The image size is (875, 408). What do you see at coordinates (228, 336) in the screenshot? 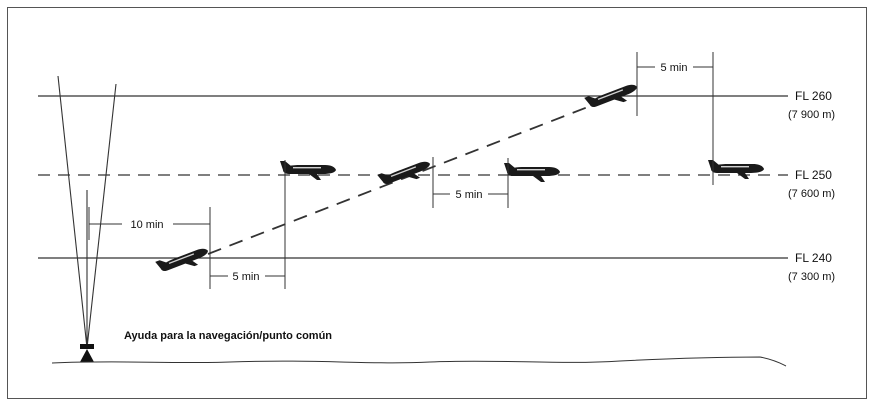
I see `nav-aid-label: Ayuda para la navegación/punto común` at bounding box center [228, 336].